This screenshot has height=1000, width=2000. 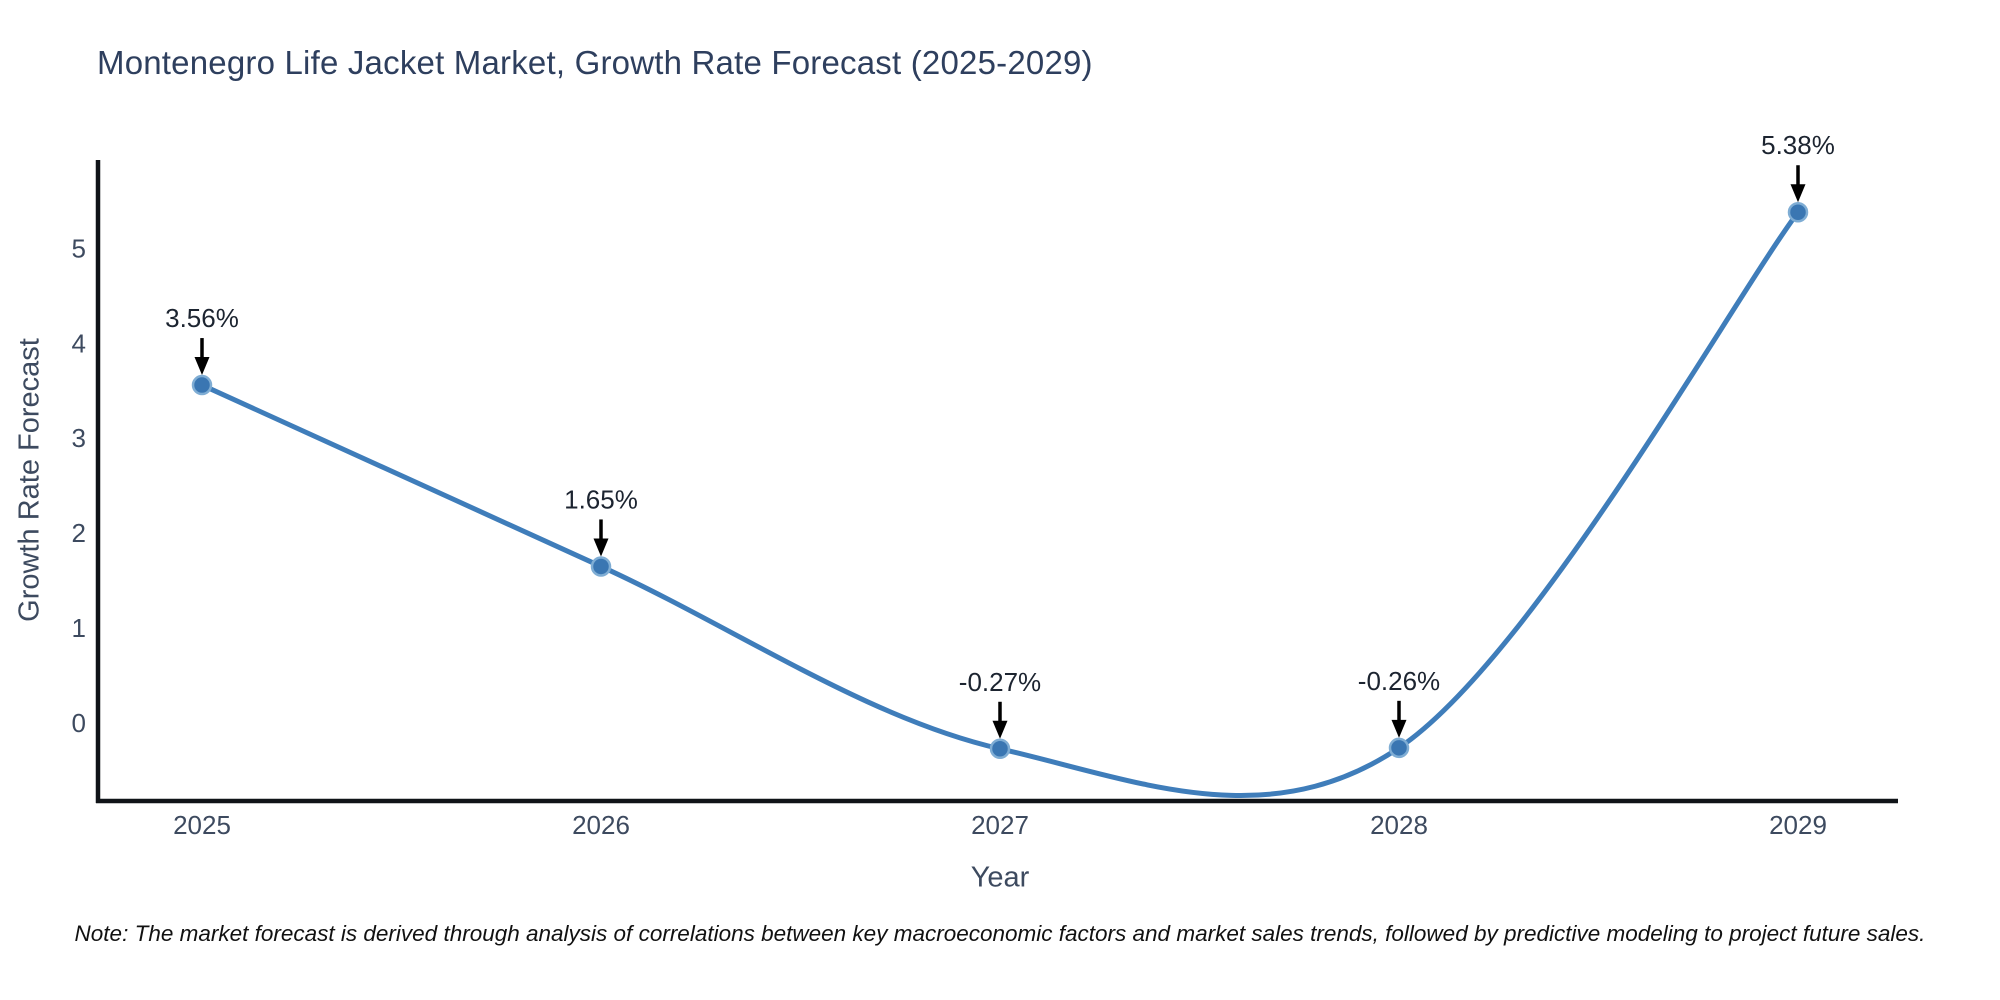 I want to click on y-tick-label: 2, so click(x=79, y=533).